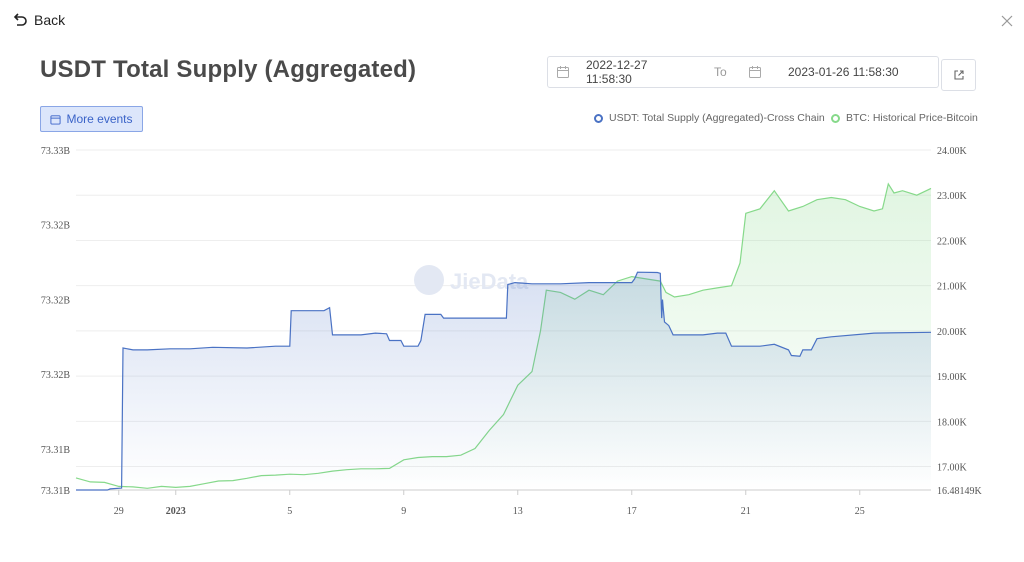 The image size is (1024, 562). I want to click on x-axis-tick-label: 25, so click(860, 511).